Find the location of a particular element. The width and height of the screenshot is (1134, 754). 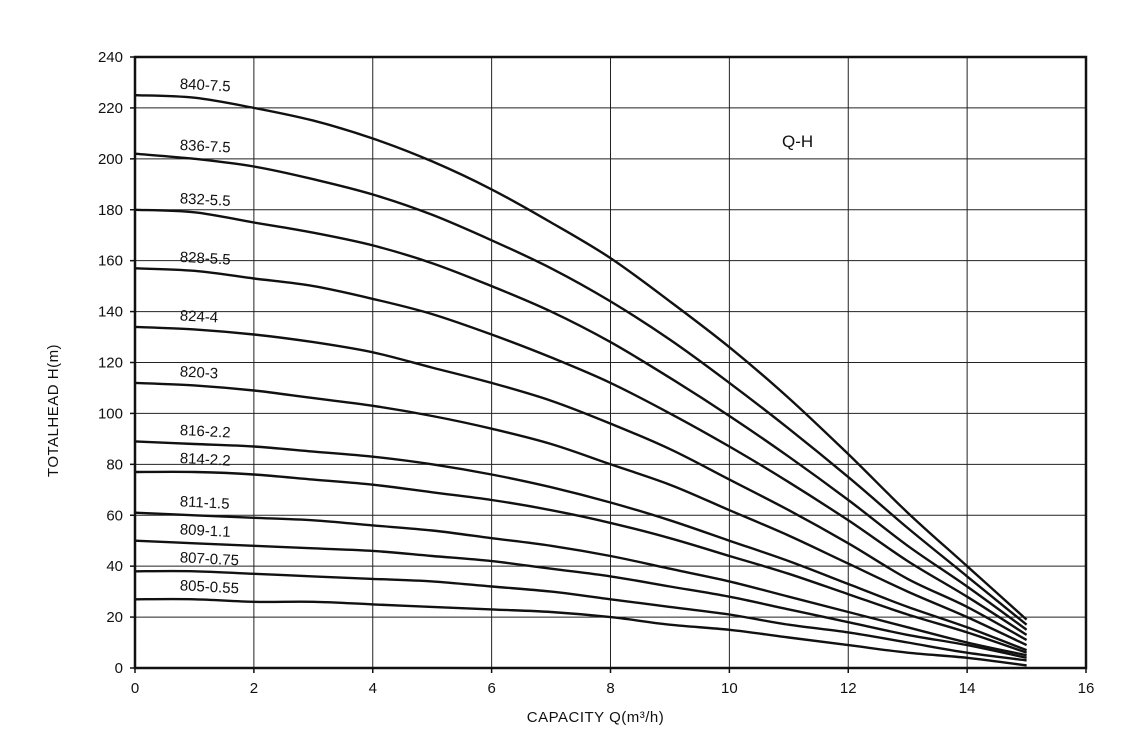

y-tick-label: 80 is located at coordinates (114, 464).